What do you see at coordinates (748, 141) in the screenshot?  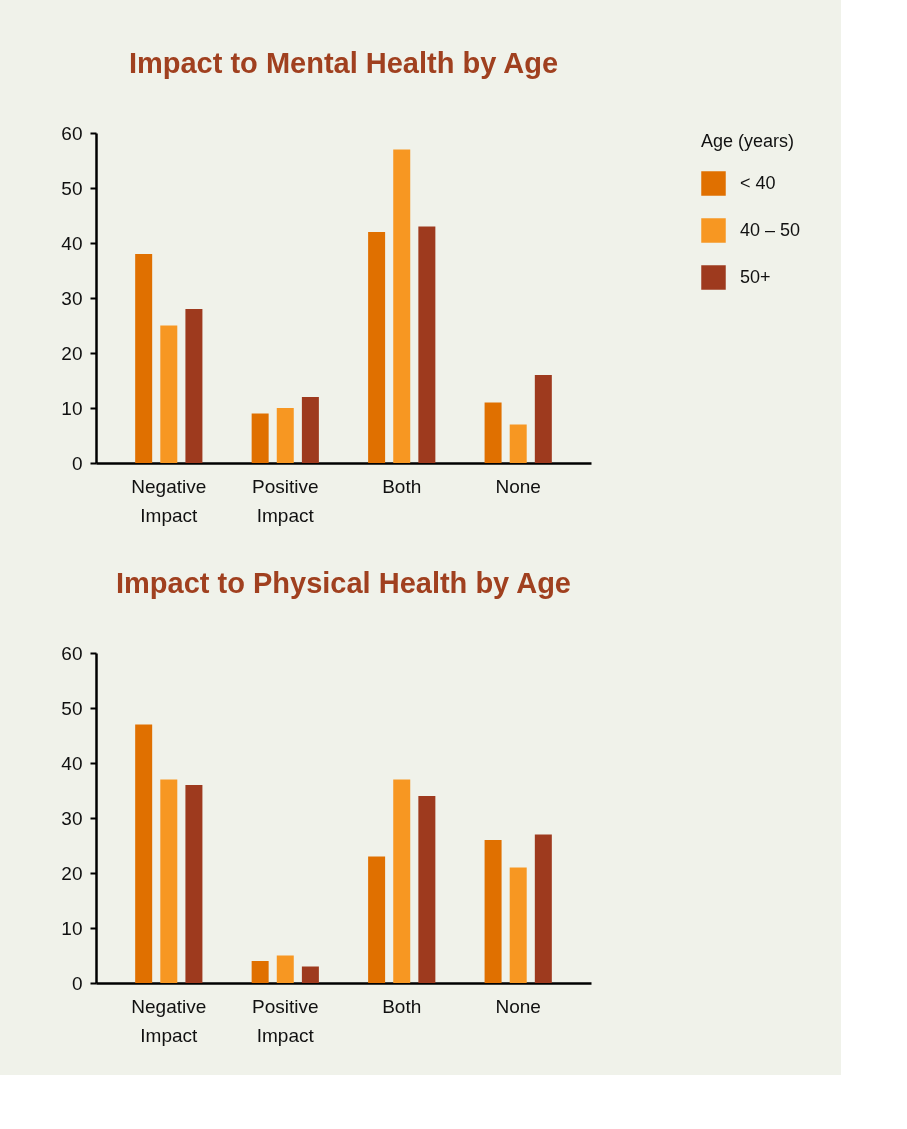 I see `legend-title: Age (years)` at bounding box center [748, 141].